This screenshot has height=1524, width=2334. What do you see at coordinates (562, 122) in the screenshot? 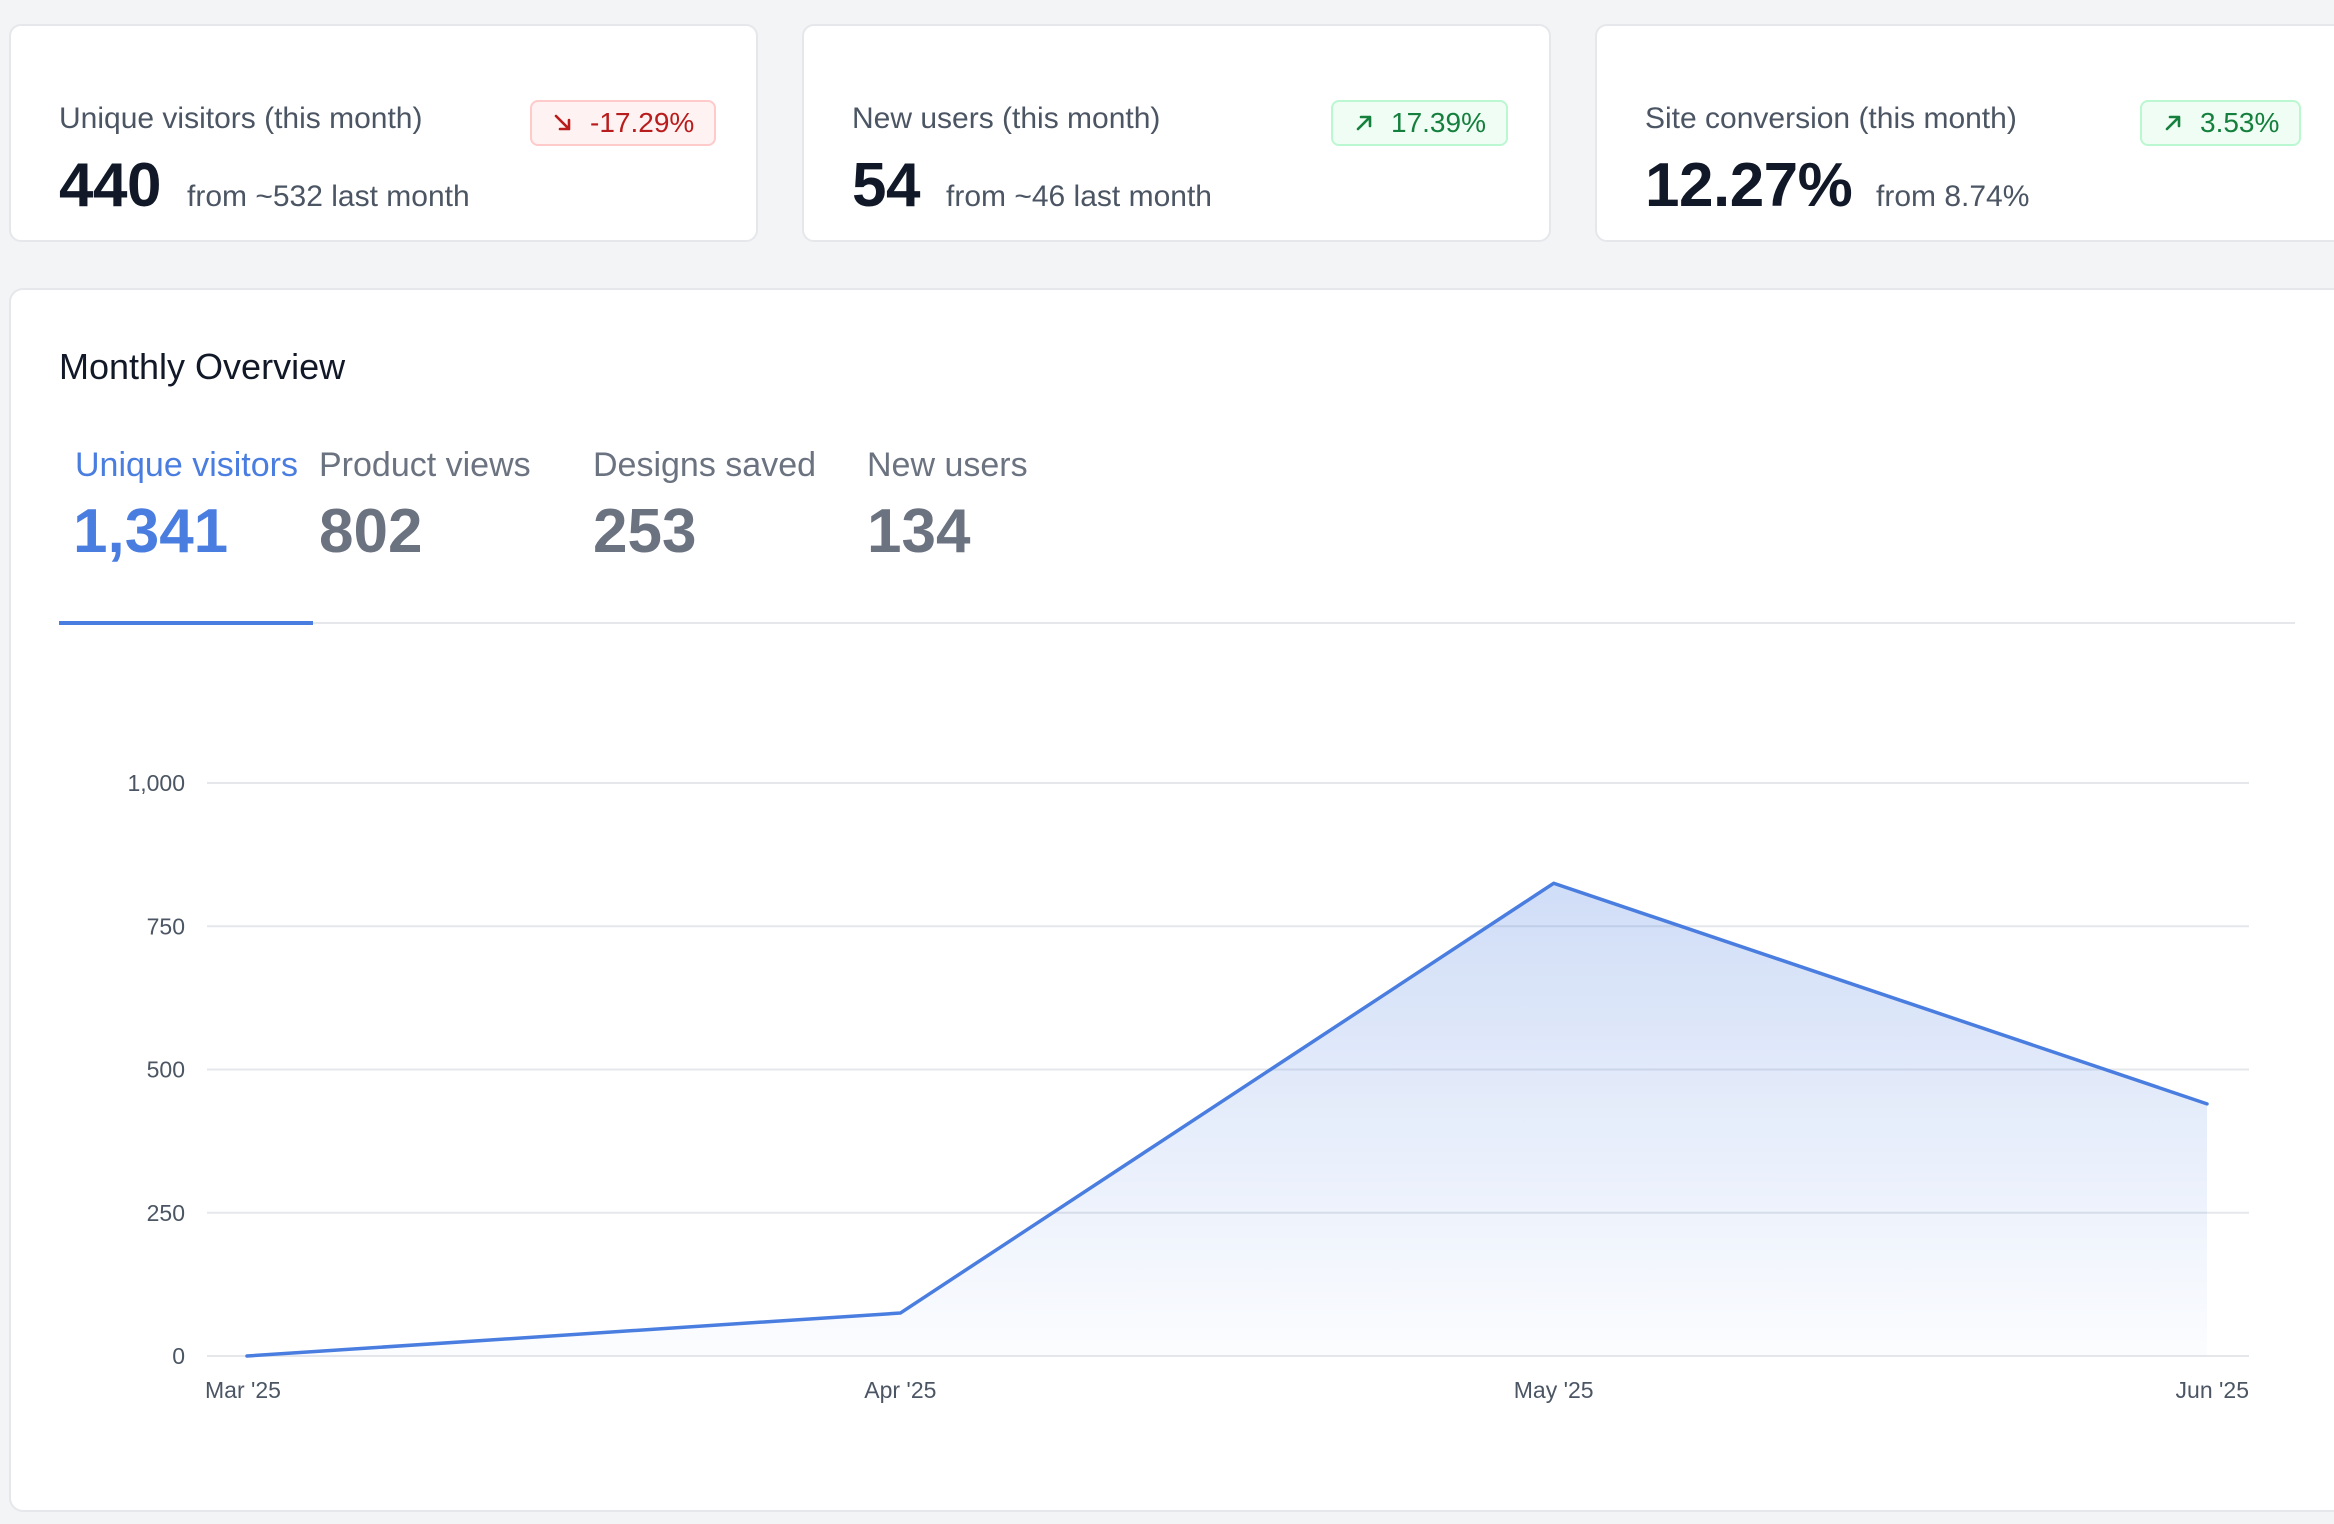
I see `arrow-down-right-icon` at bounding box center [562, 122].